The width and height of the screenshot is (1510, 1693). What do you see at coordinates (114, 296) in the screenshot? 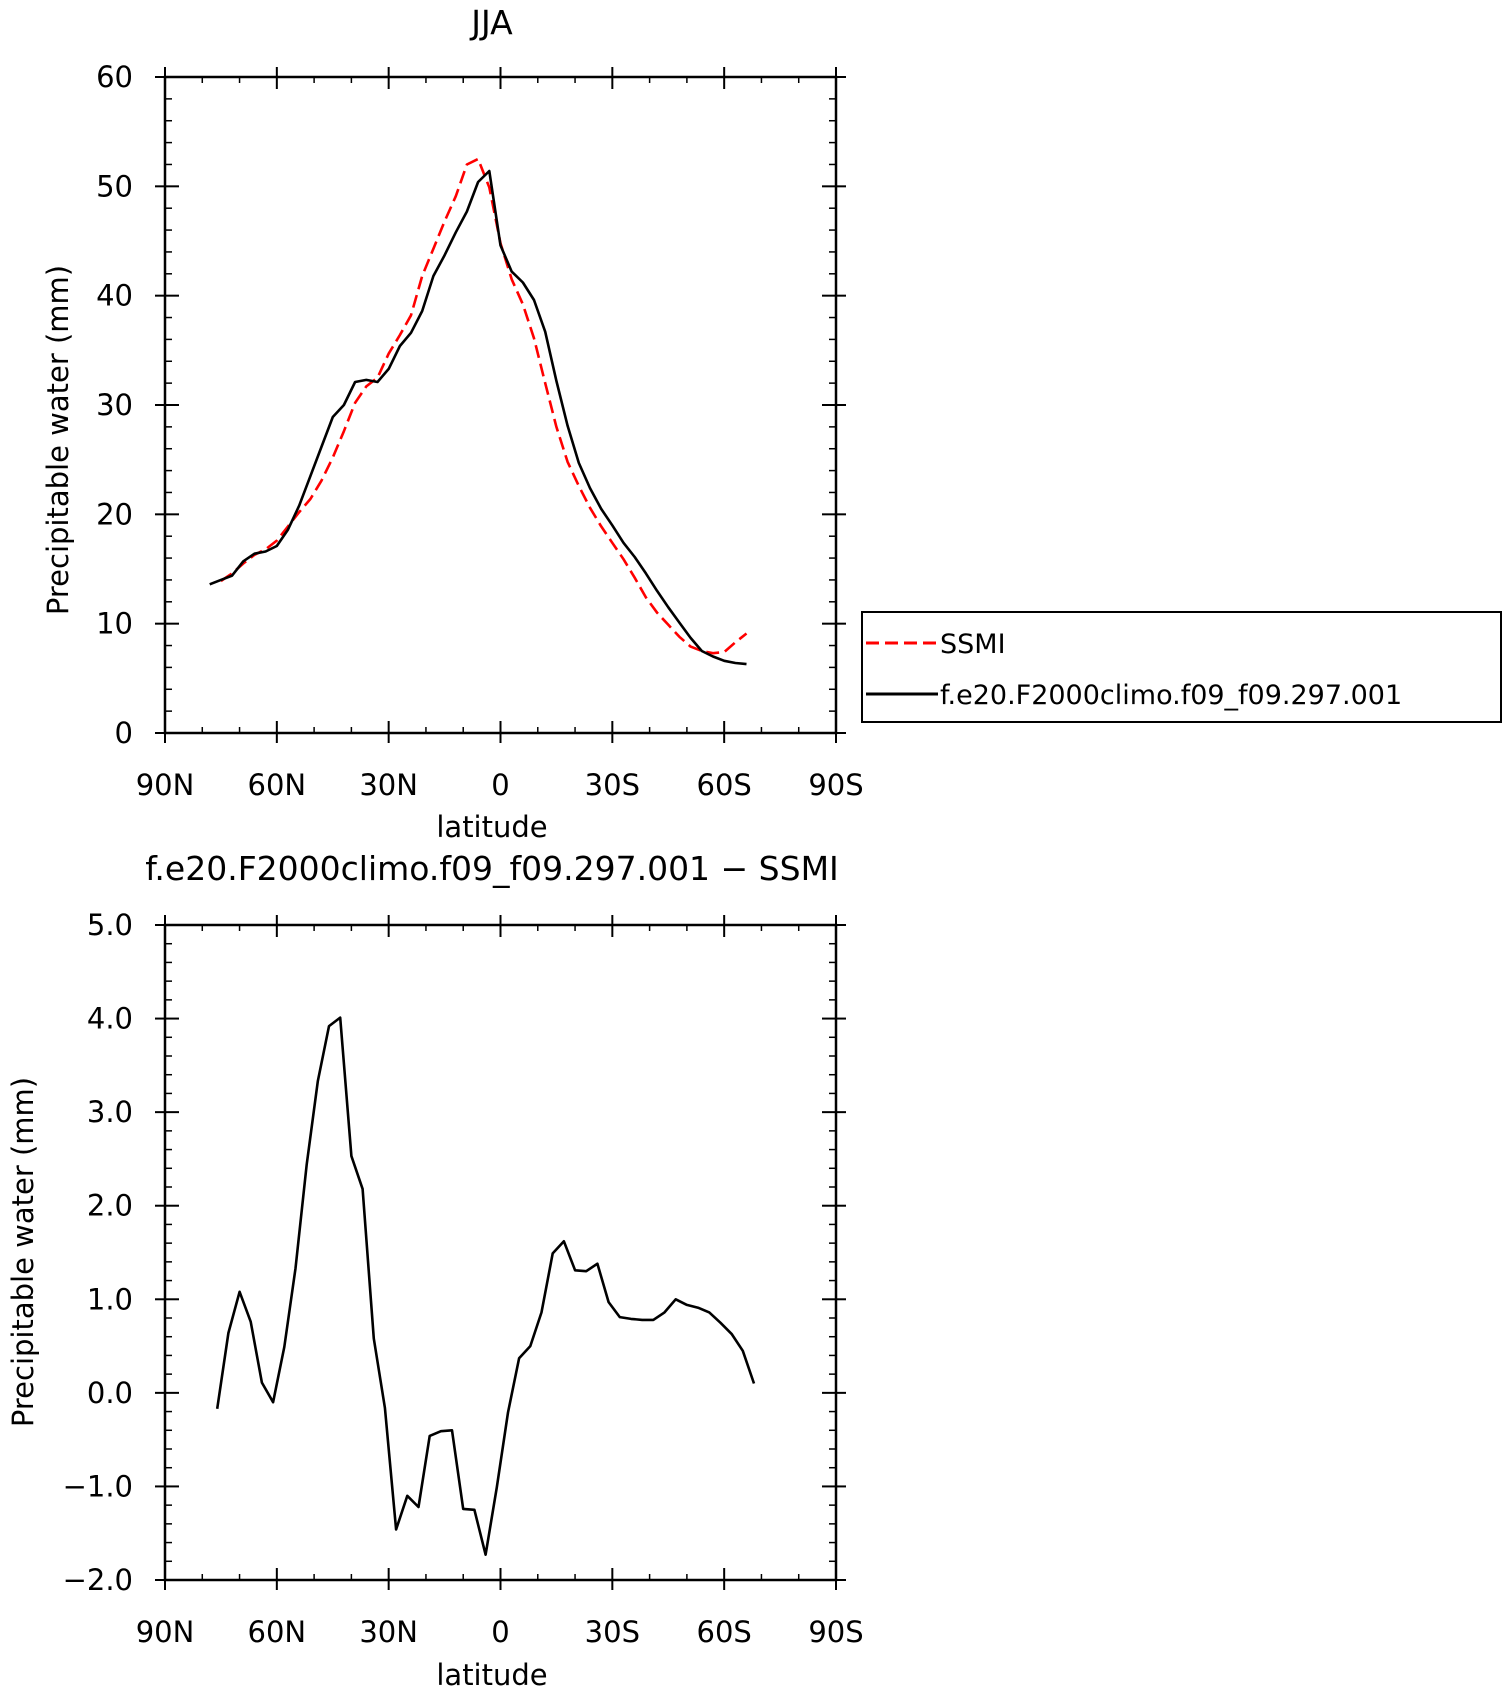
I see `y-tick-label: 40` at bounding box center [114, 296].